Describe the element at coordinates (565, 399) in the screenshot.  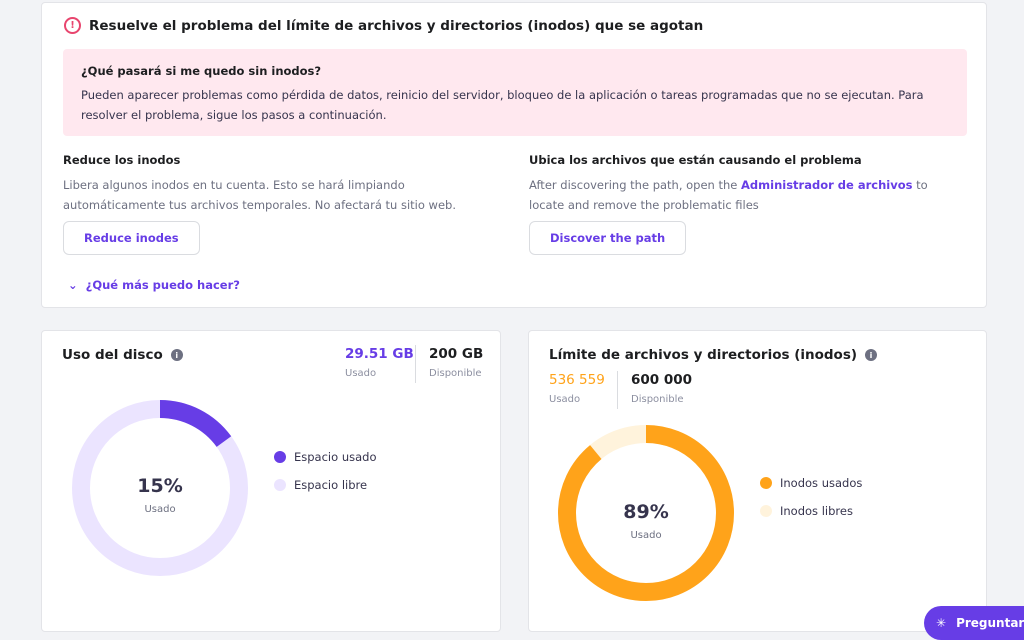
I see `inodes-used-label: Usado` at that location.